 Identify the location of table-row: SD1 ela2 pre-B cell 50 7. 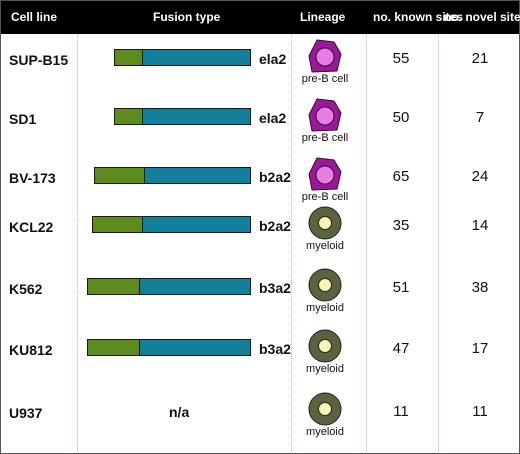
(260, 123).